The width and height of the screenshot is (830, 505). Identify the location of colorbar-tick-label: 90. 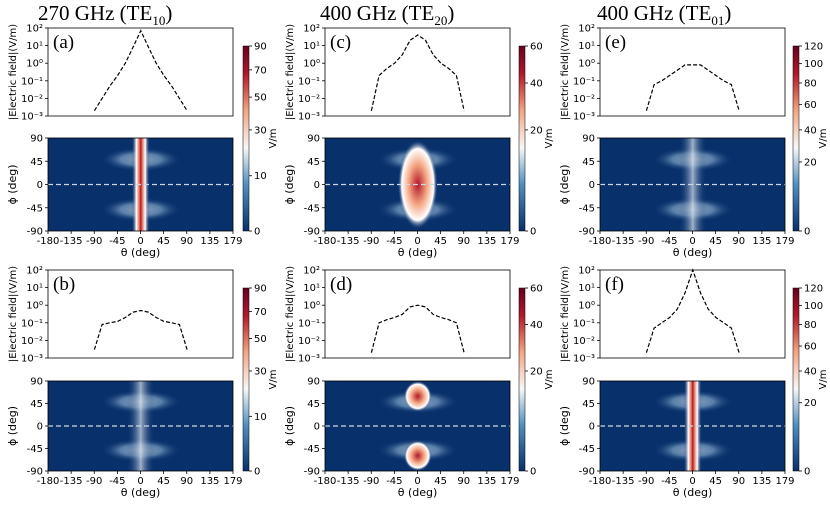
(260, 289).